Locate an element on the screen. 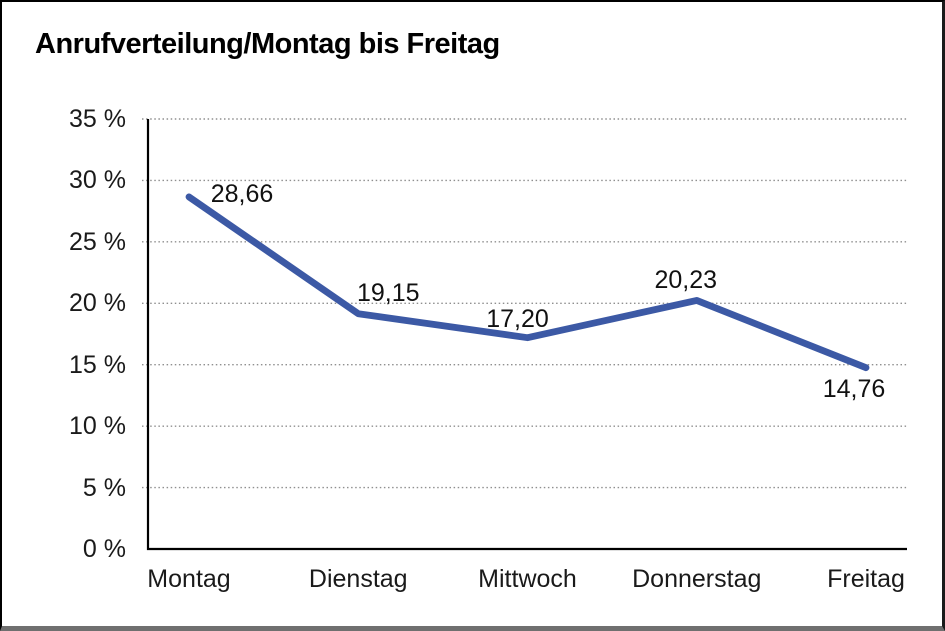 The image size is (945, 631). x-axis-category-label: Donnerstag is located at coordinates (697, 579).